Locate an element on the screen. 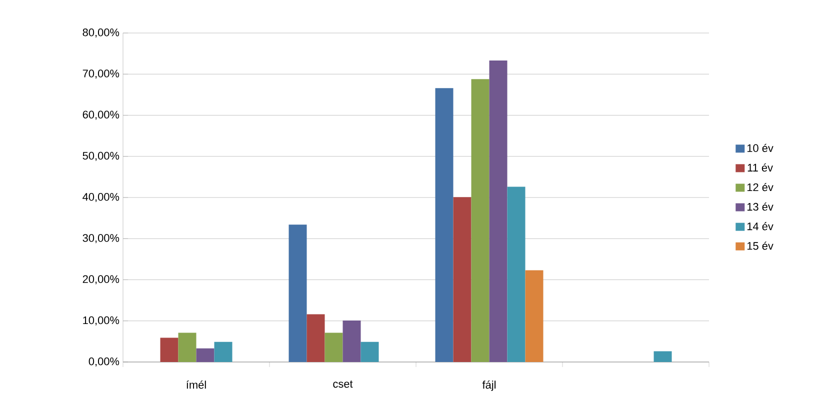 The image size is (832, 419). y-tick-label: 20,00% is located at coordinates (101, 279).